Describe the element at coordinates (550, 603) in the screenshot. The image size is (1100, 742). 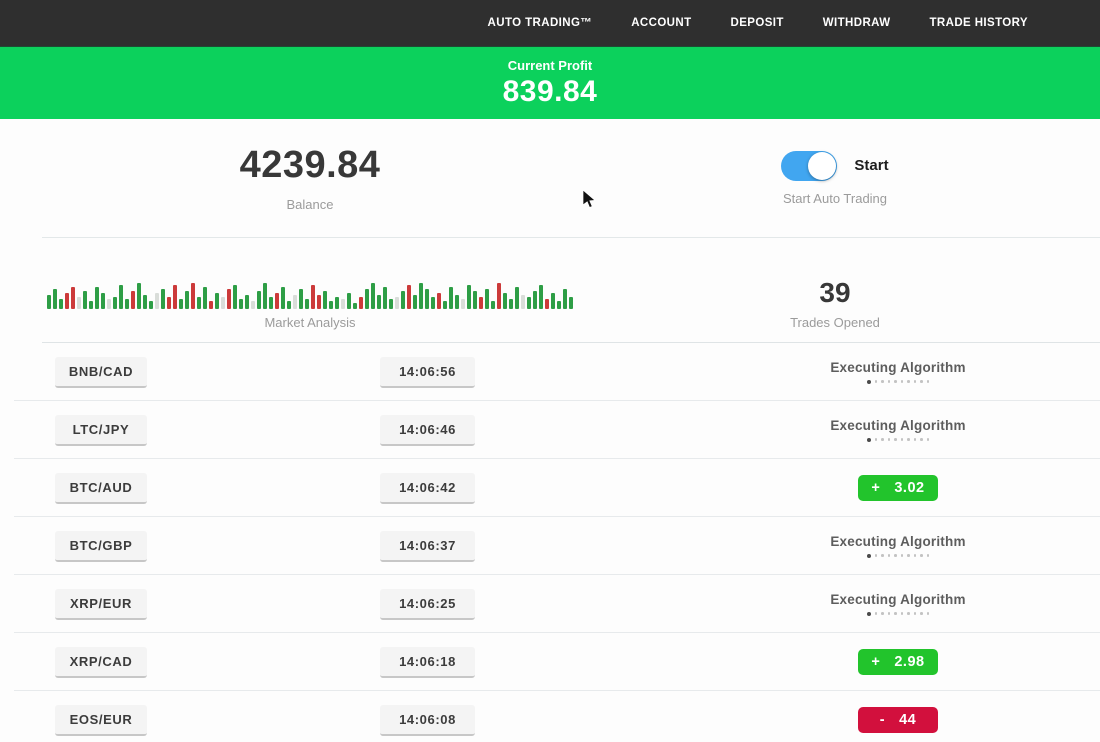
I see `trade-row: XRP/EUR 14:06:25 Executing Algorithm` at that location.